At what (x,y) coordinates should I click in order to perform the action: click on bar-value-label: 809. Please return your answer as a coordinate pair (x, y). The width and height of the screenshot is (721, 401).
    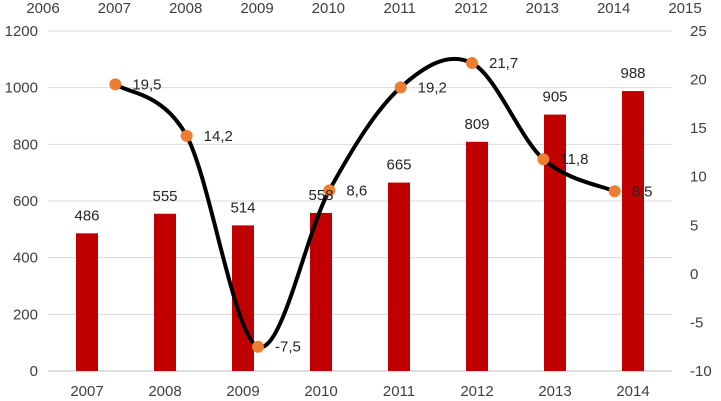
    Looking at the image, I should click on (476, 124).